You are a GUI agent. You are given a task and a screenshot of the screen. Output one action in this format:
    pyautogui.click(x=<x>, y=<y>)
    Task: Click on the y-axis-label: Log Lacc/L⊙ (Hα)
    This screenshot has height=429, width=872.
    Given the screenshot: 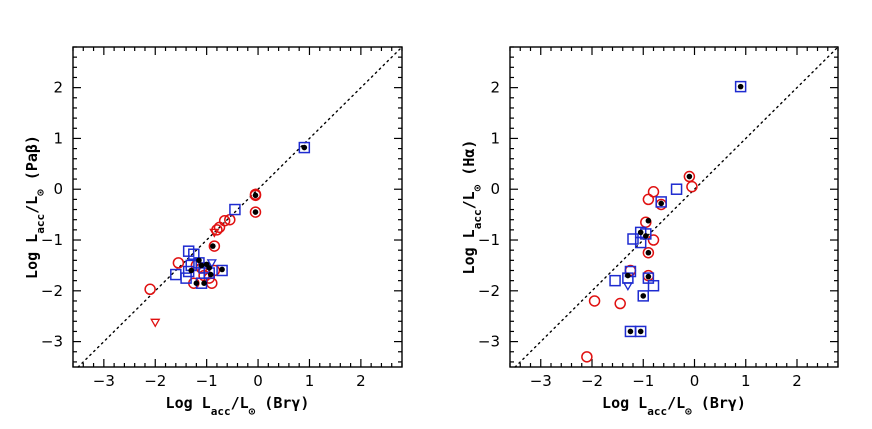 What is the action you would take?
    pyautogui.click(x=472, y=207)
    